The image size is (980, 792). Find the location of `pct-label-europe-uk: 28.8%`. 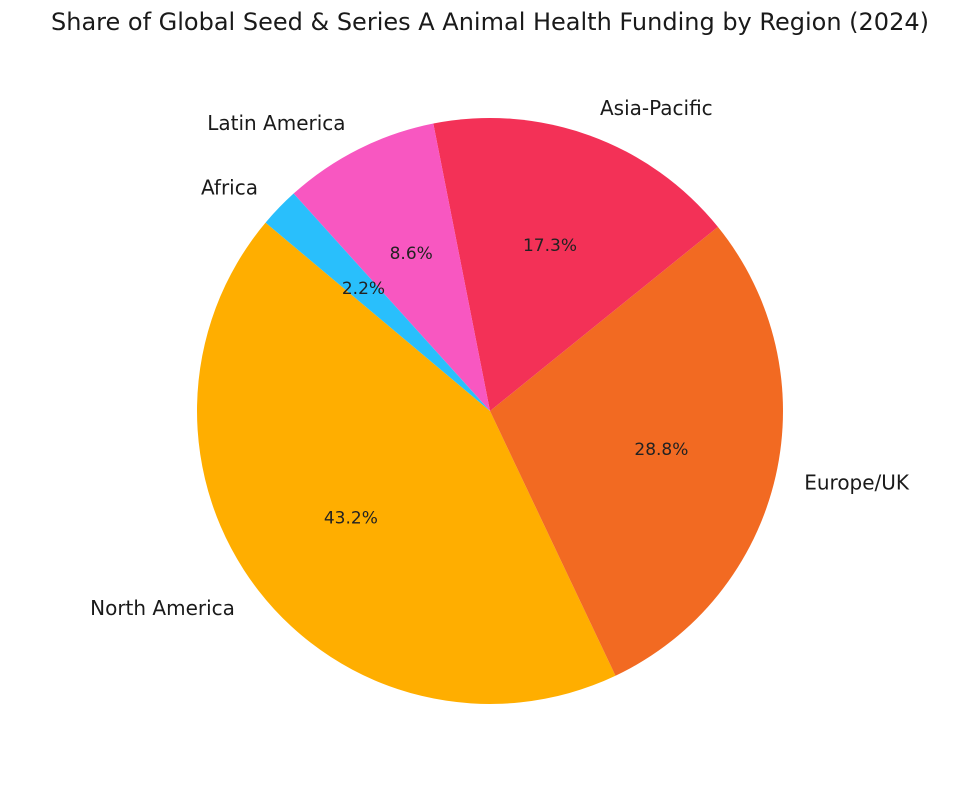

pct-label-europe-uk: 28.8% is located at coordinates (661, 450).